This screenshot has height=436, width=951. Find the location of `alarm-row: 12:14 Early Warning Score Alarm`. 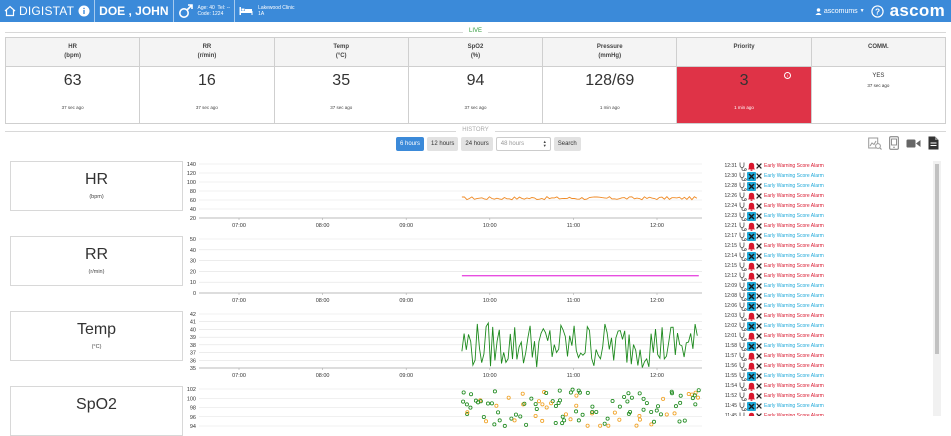

alarm-row: 12:14 Early Warning Score Alarm is located at coordinates (822, 256).